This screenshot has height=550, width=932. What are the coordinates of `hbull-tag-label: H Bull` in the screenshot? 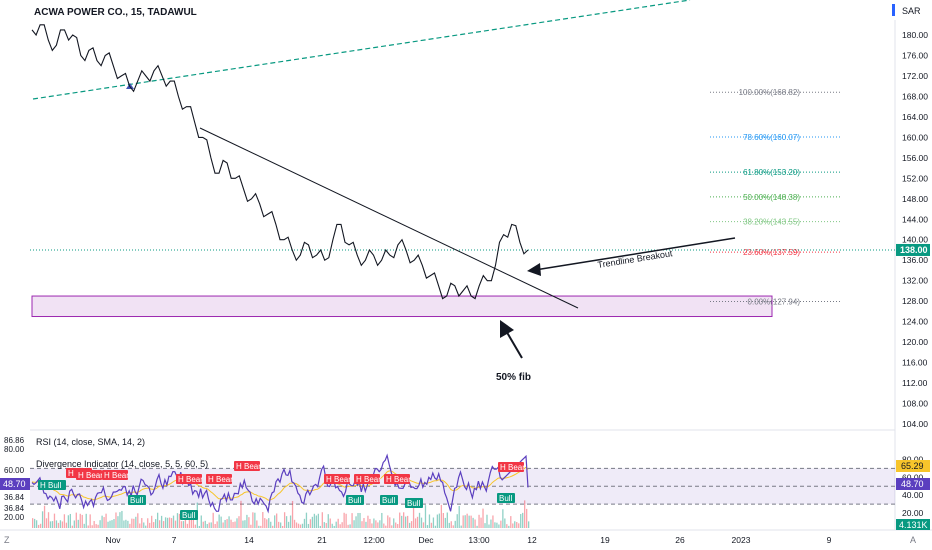 It's located at (51, 485).